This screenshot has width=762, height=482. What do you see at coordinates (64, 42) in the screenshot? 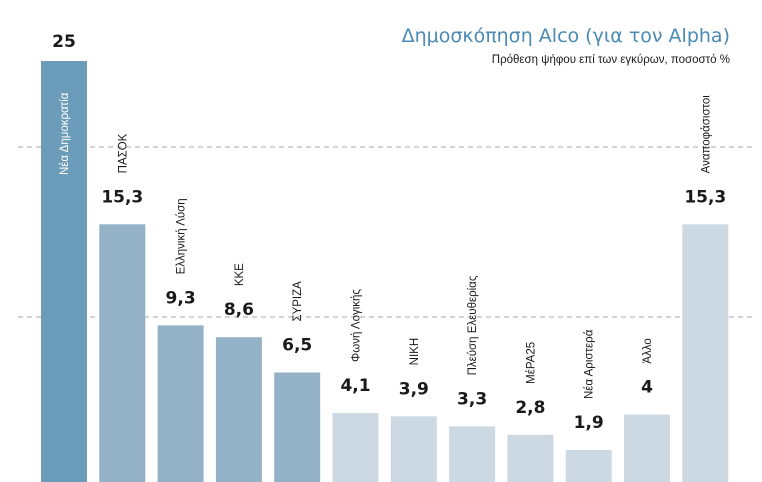
I see `value-label-1: 25` at bounding box center [64, 42].